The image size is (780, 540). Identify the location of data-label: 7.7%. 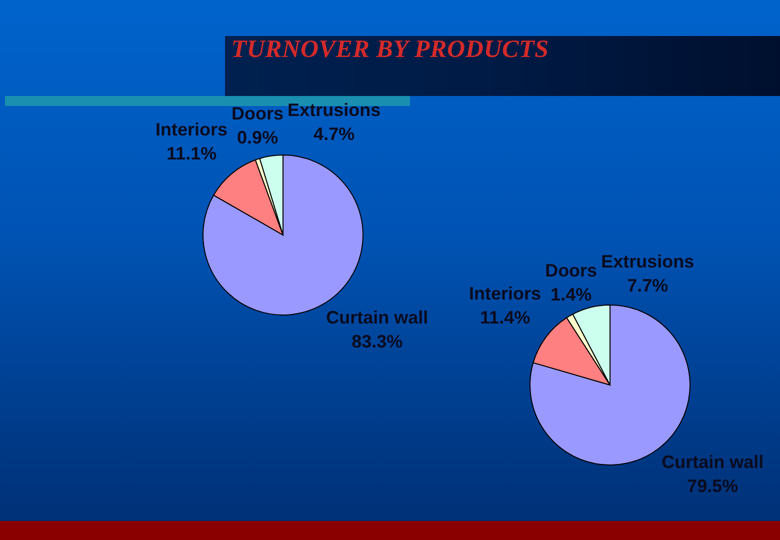
(647, 286).